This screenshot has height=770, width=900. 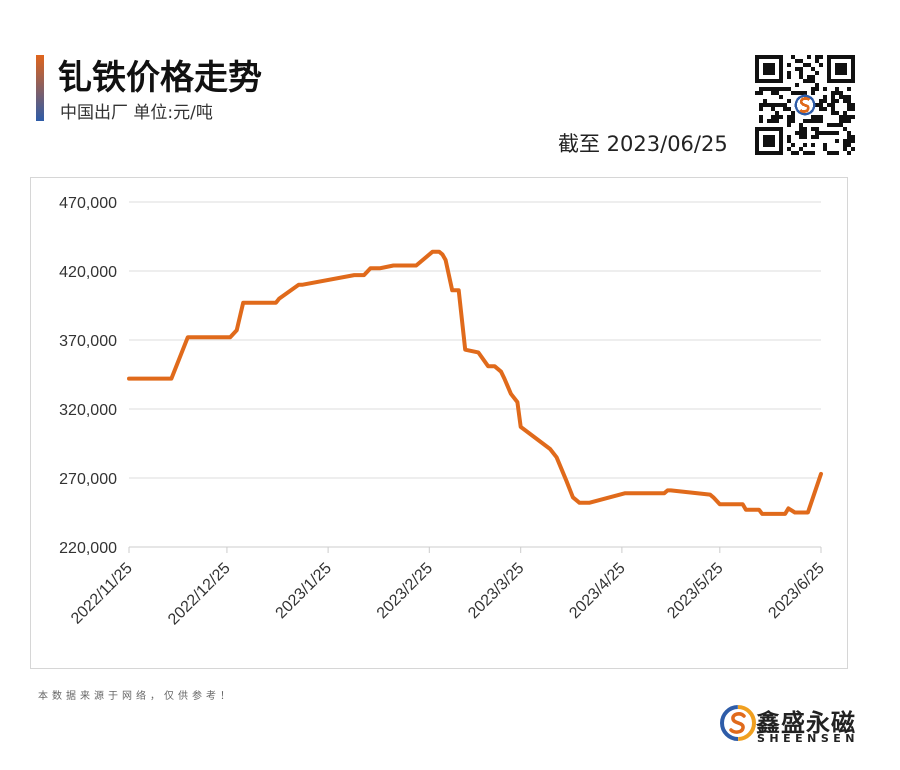 I want to click on y-tick-label: 220,000, so click(x=88, y=548).